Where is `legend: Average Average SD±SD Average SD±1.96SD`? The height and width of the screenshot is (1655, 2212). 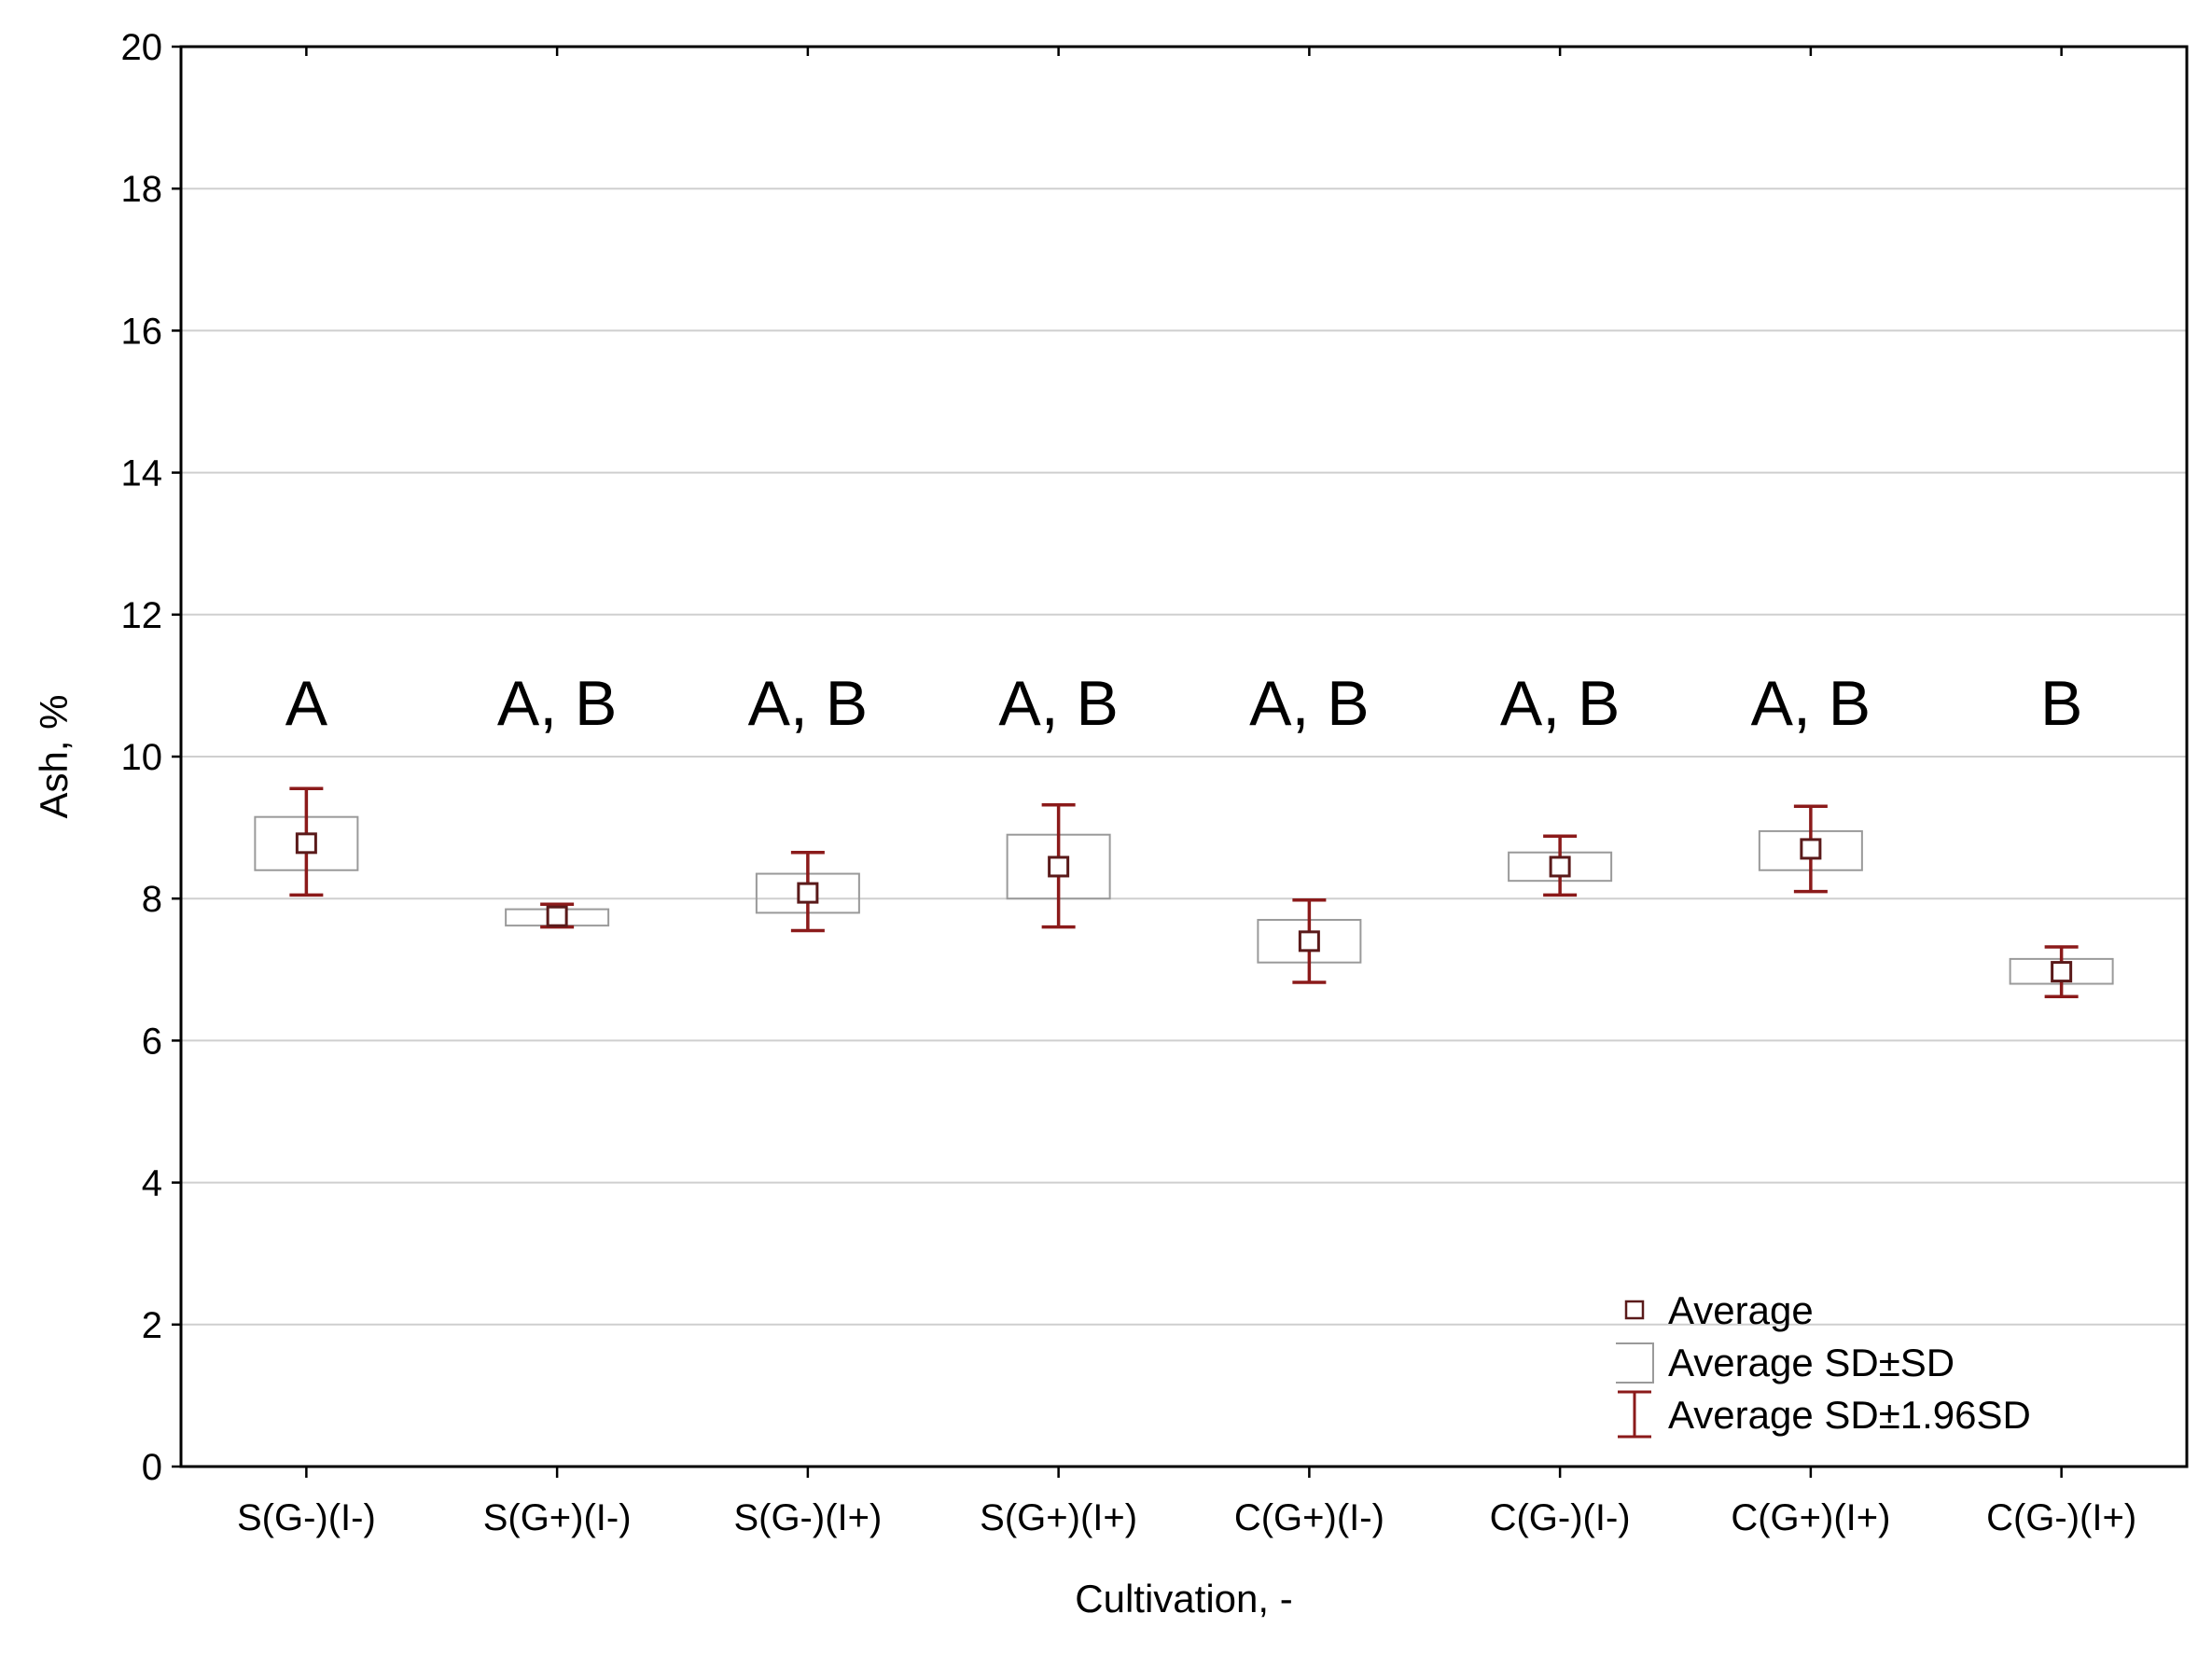
legend: Average Average SD±SD Average SD±1.96SD is located at coordinates (1824, 1363).